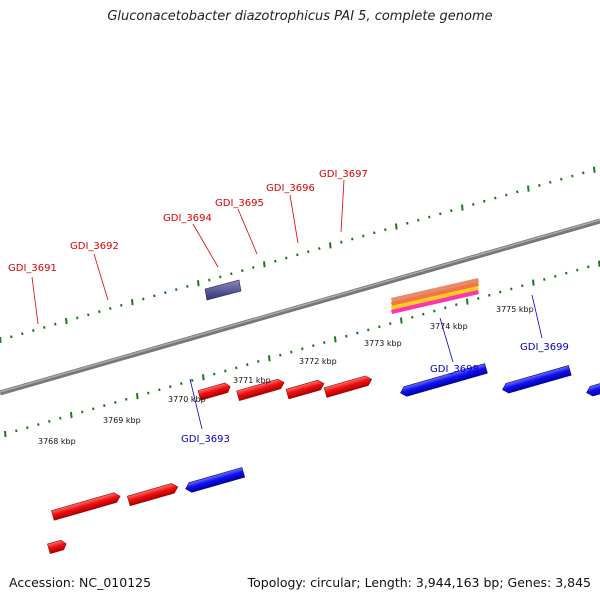  Describe the element at coordinates (205, 411) in the screenshot. I see `gene-label-gdi3693: GDI_3693` at that location.